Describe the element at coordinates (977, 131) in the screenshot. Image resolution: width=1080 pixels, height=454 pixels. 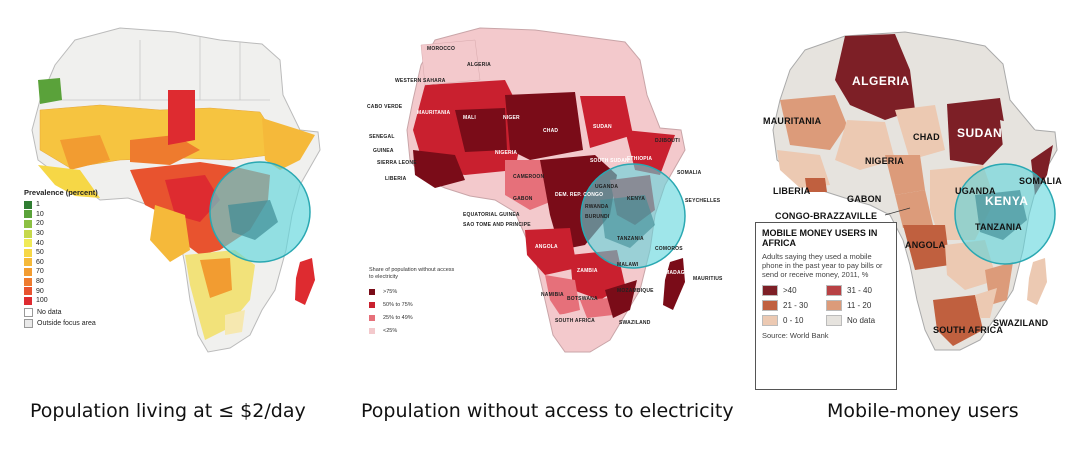
I see `sudan-shape` at that location.